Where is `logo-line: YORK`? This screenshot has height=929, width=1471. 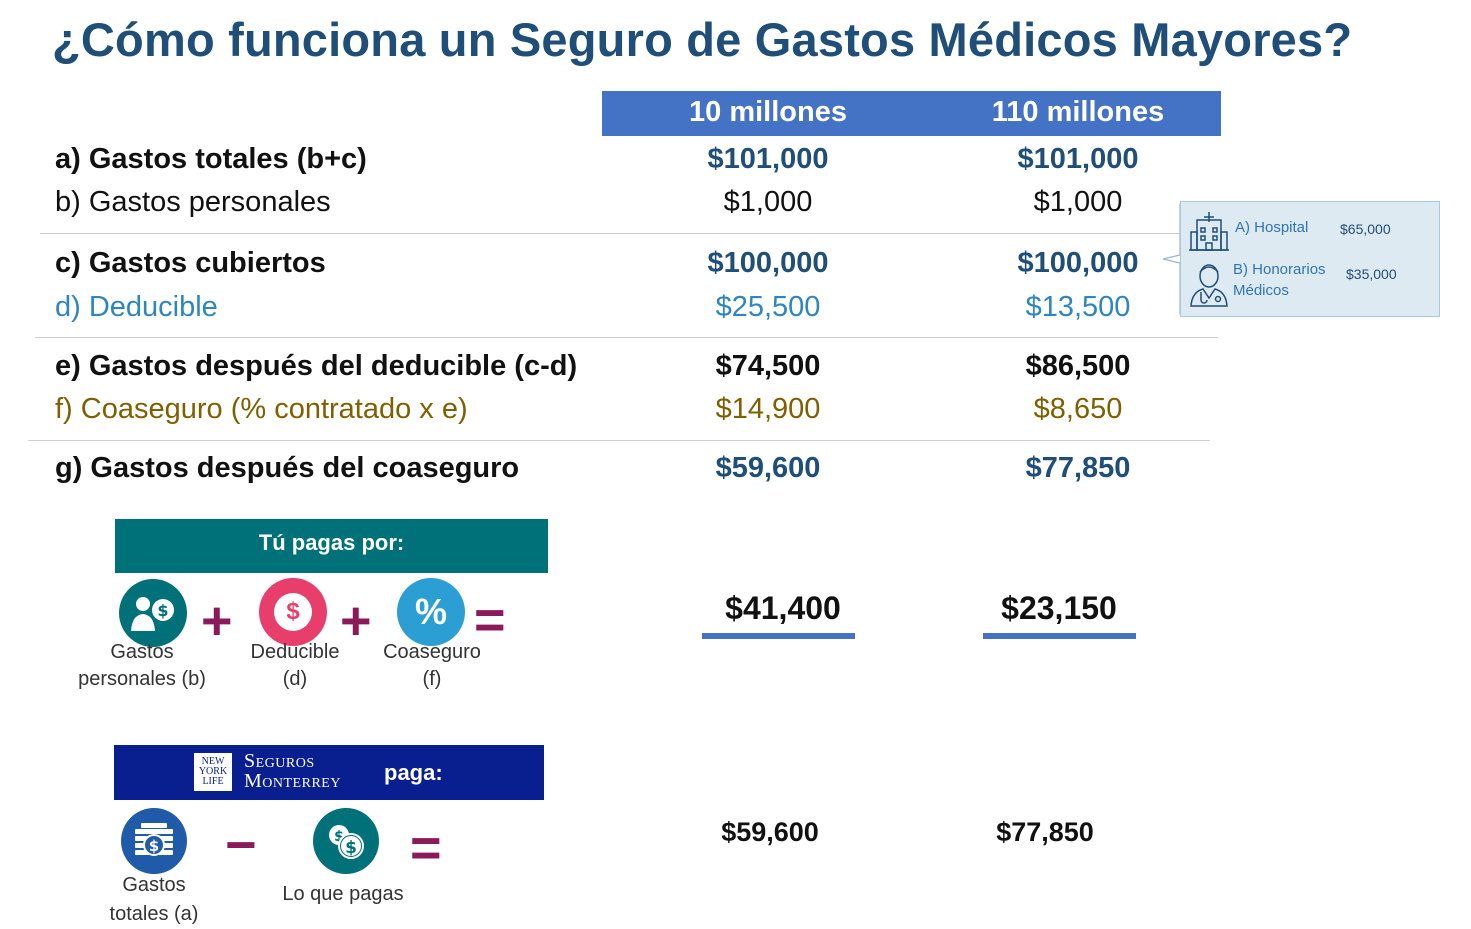 logo-line: YORK is located at coordinates (213, 771).